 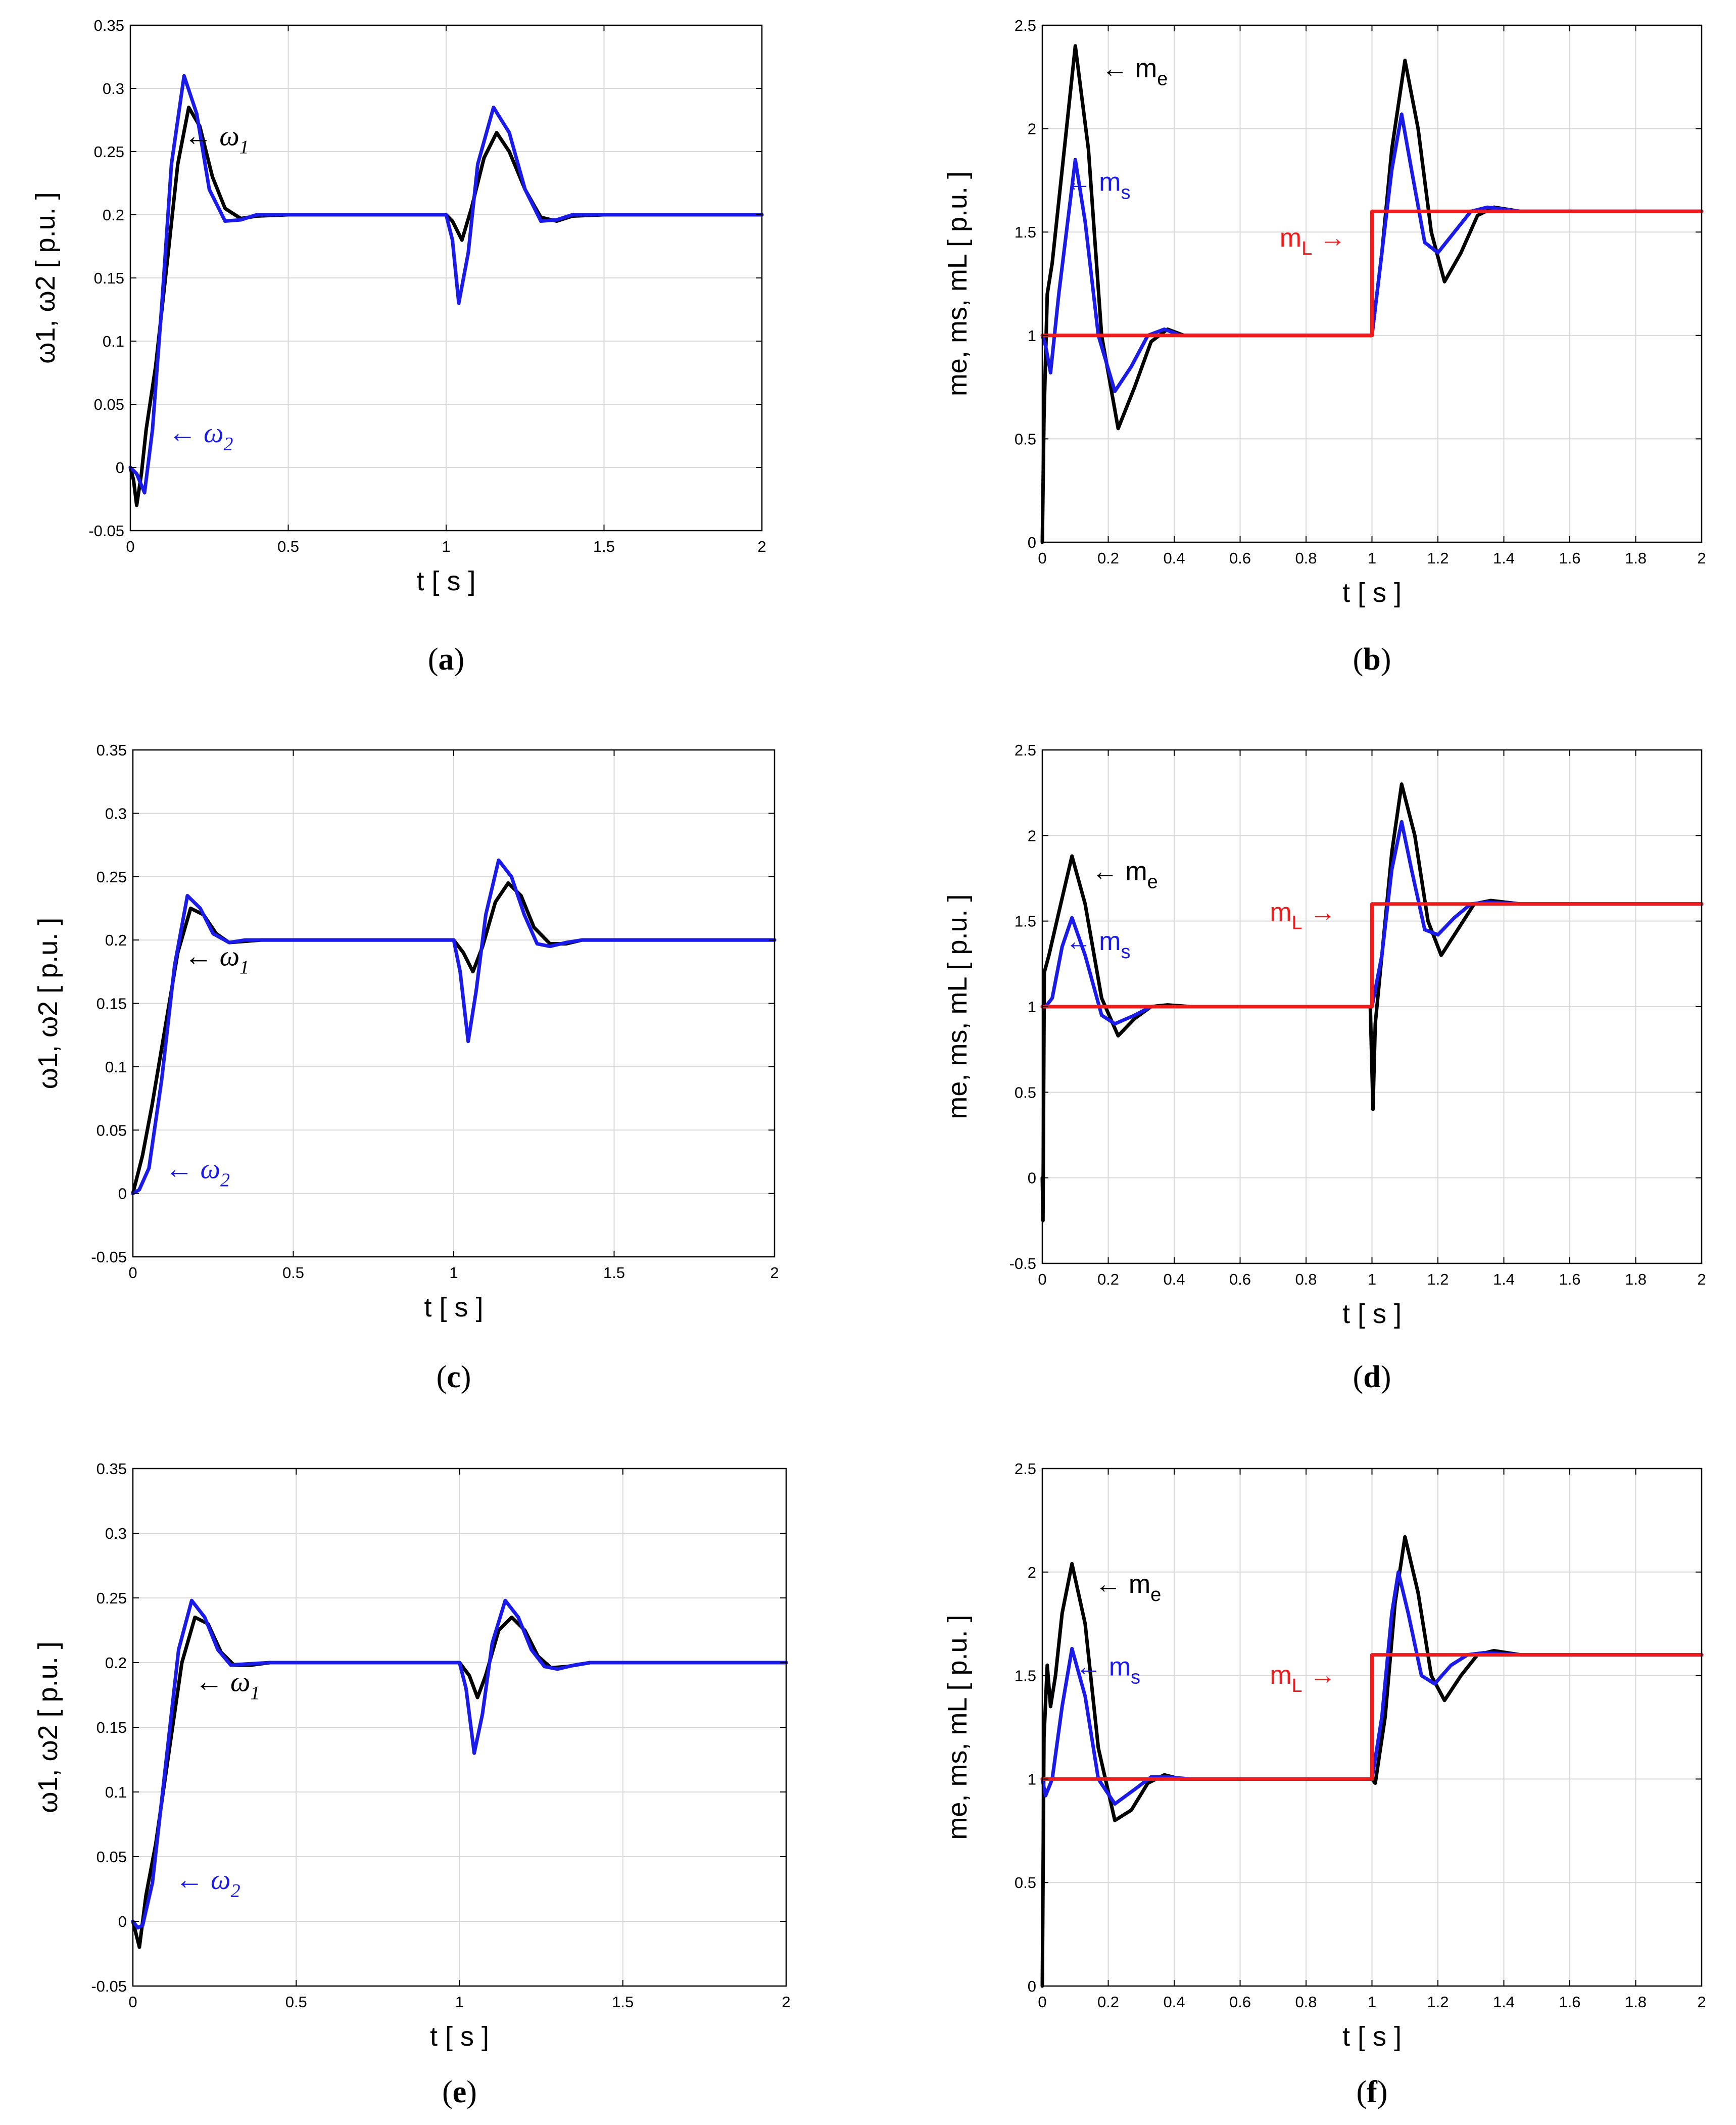 What do you see at coordinates (454, 1377) in the screenshot?
I see `panel-caption: (c)` at bounding box center [454, 1377].